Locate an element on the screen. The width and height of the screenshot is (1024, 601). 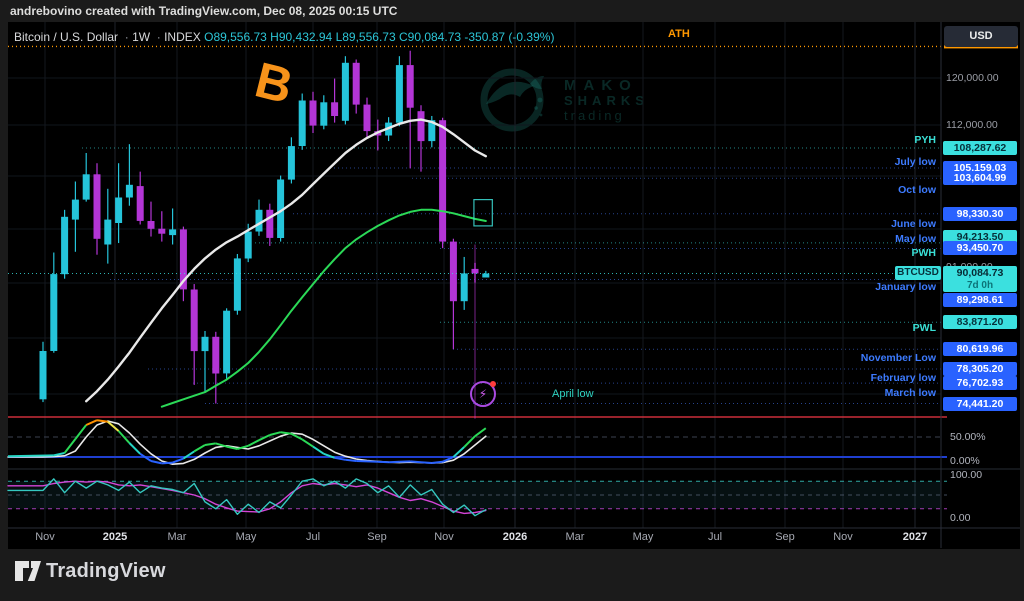
series-type-label: INDEX is located at coordinates (182, 37).